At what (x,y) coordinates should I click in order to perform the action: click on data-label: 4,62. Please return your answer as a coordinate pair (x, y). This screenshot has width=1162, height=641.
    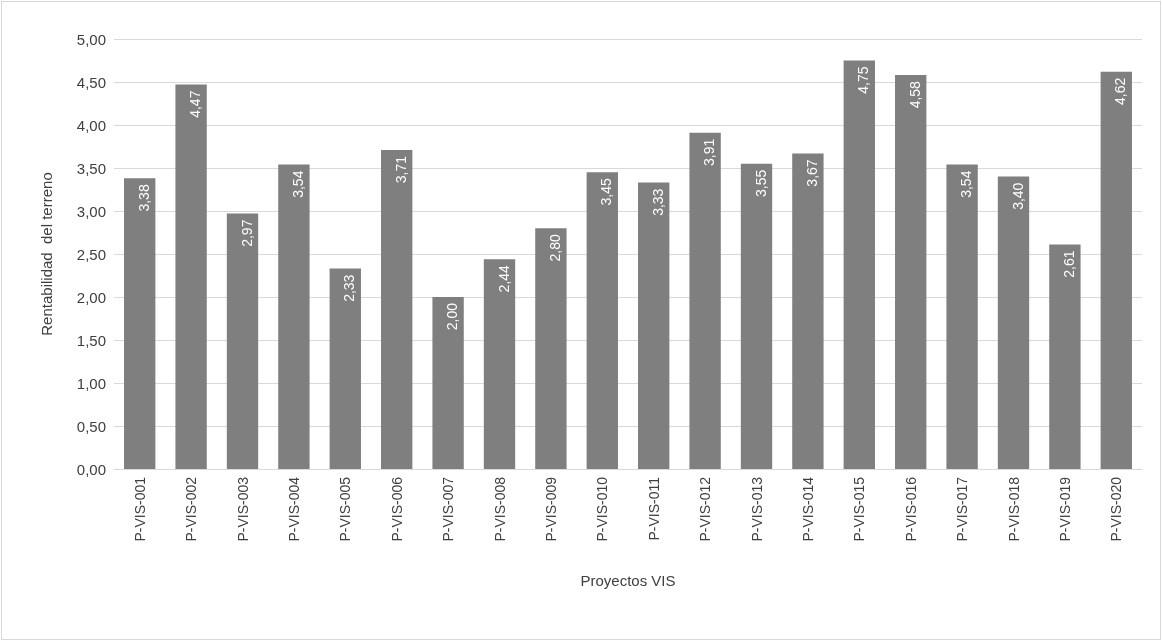
    Looking at the image, I should click on (1120, 91).